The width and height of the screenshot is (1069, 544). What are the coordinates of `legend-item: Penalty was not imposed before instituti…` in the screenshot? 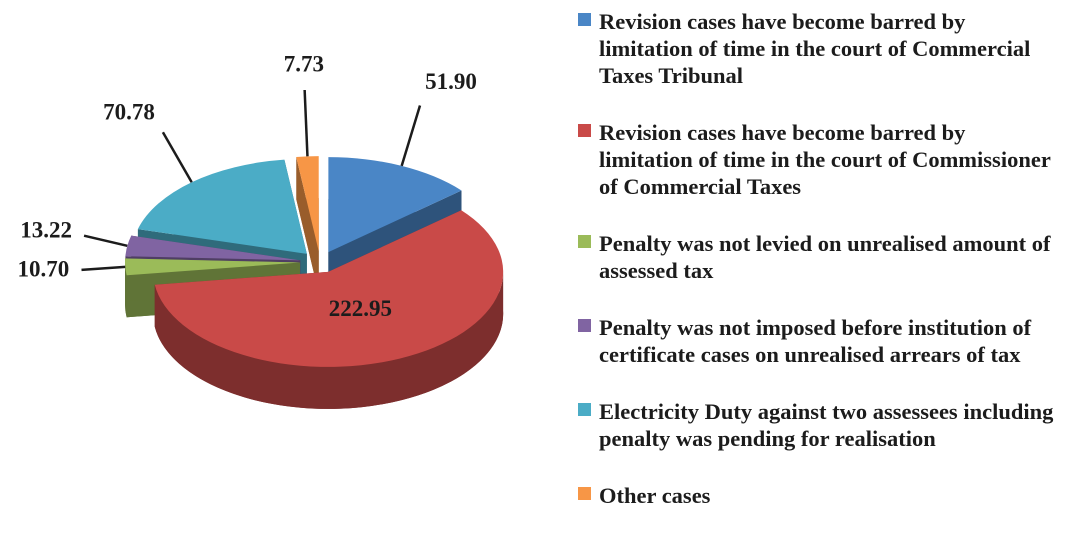 It's located at (818, 341).